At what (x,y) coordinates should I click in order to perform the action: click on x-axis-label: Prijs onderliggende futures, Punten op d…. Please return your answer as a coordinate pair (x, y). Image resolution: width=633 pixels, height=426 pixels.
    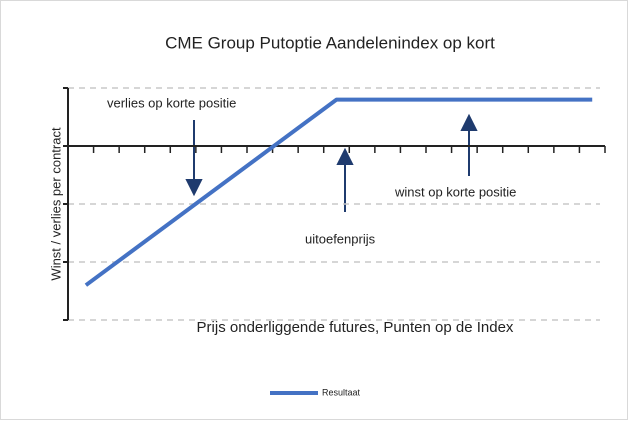
    Looking at the image, I should click on (355, 327).